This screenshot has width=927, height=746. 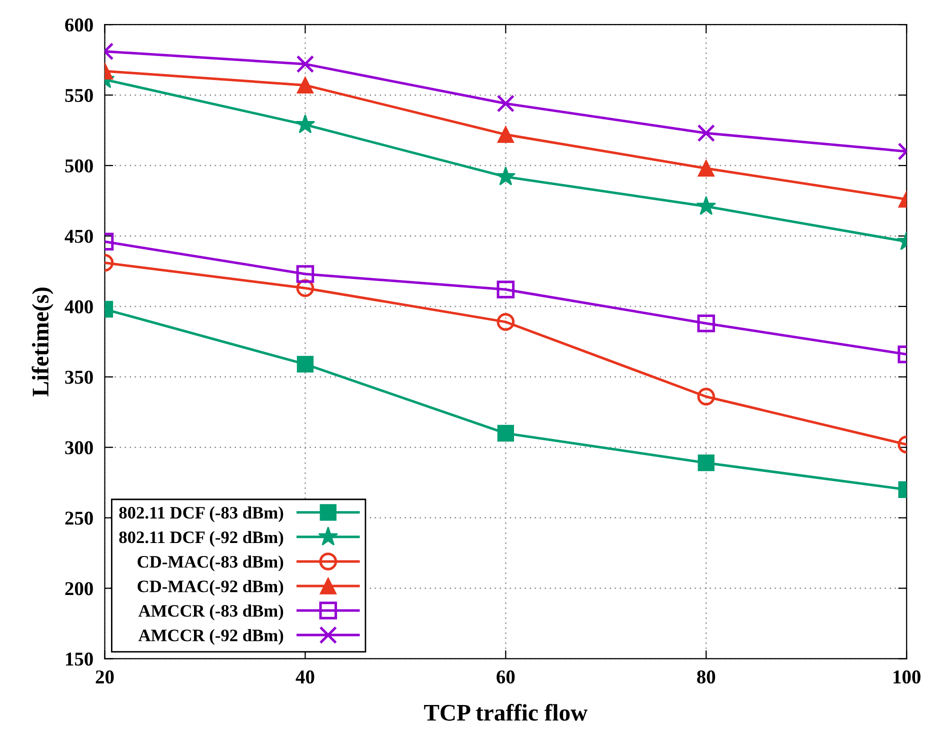 I want to click on x-tick-label: 100, so click(x=907, y=677).